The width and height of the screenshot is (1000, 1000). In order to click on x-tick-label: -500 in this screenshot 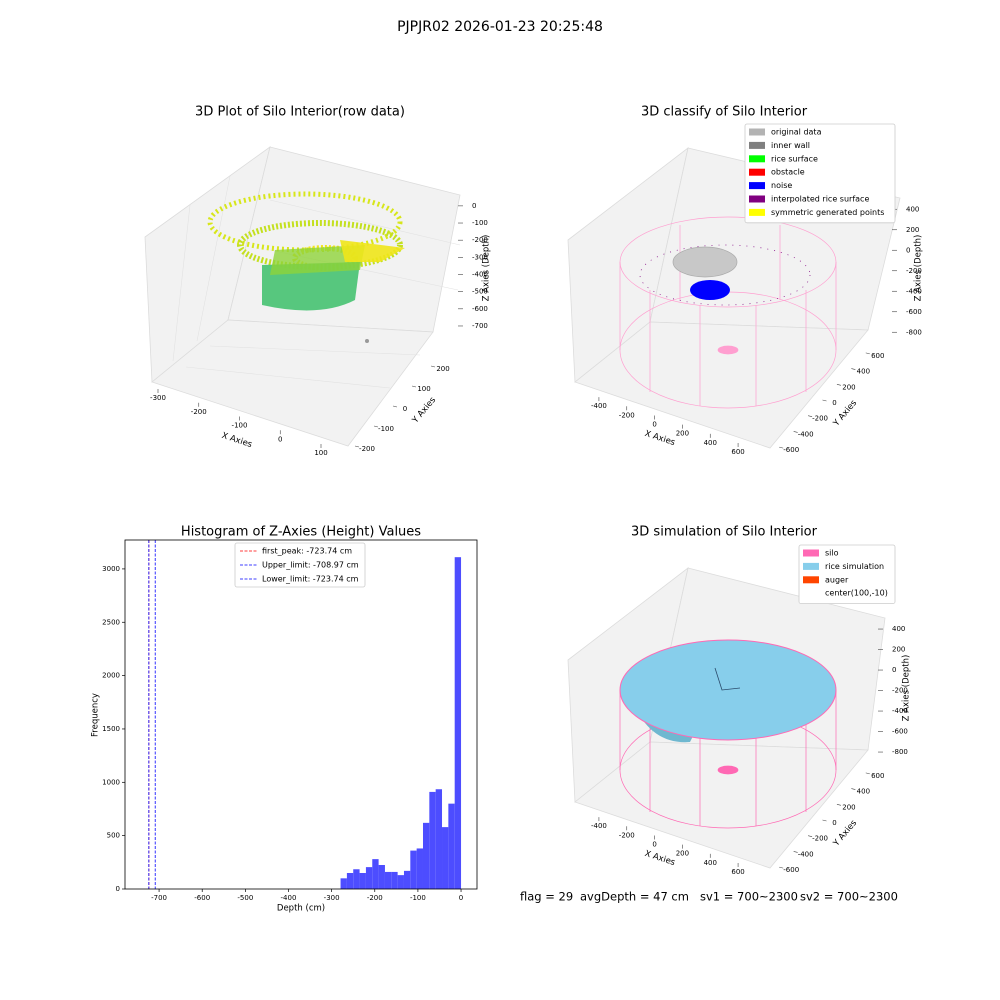, I will do `click(245, 898)`.